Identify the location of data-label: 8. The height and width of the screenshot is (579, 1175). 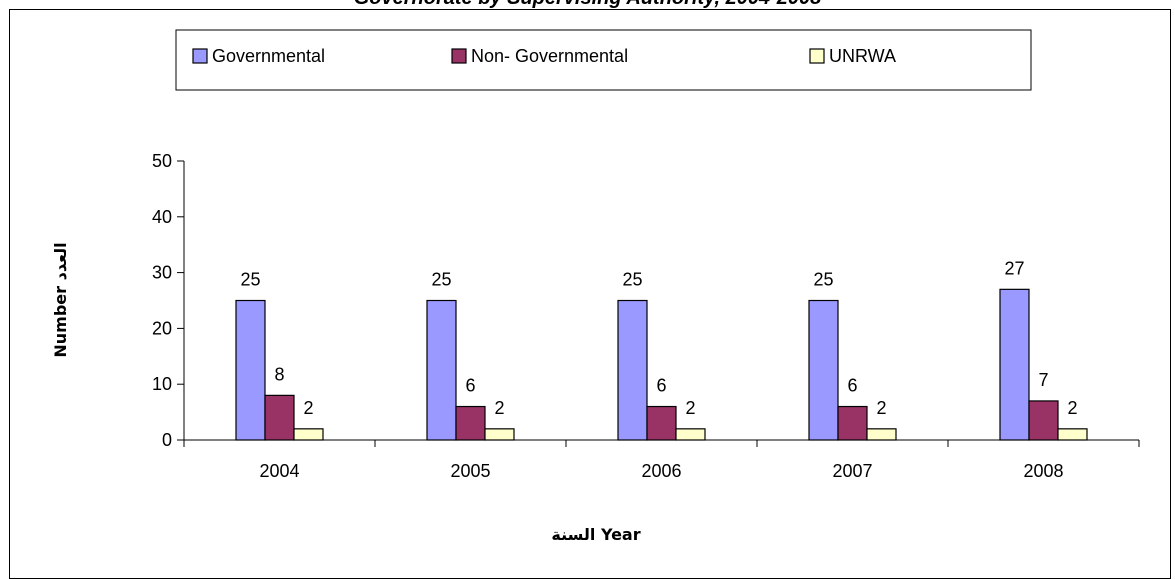
(279, 374).